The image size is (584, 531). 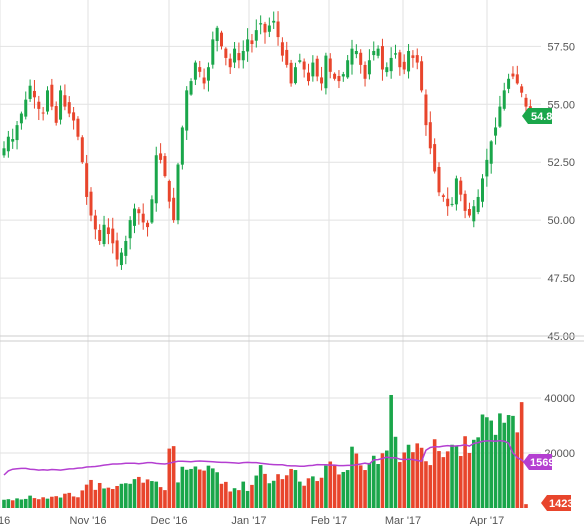 I want to click on volume-ma-path, so click(x=265, y=457).